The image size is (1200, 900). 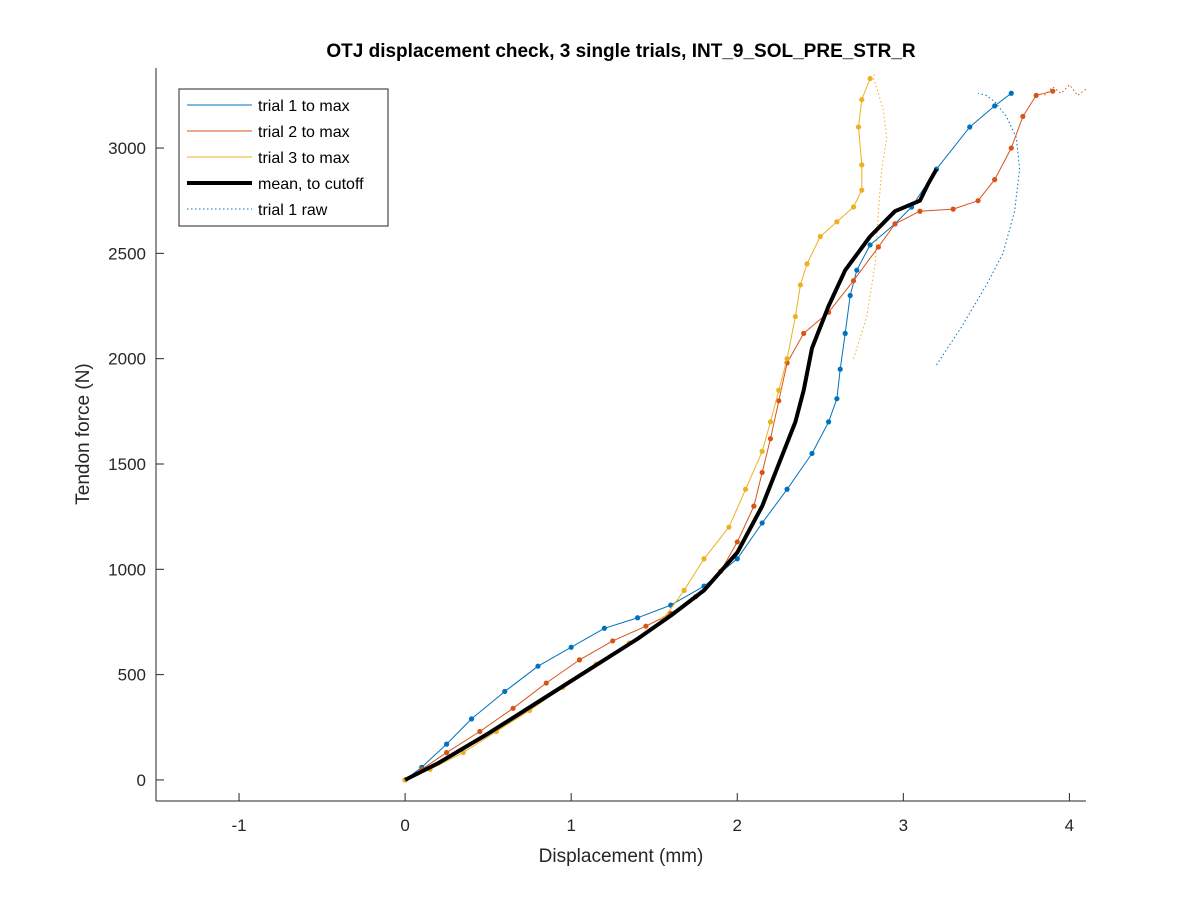 I want to click on y-tick-label: 500, so click(x=132, y=675).